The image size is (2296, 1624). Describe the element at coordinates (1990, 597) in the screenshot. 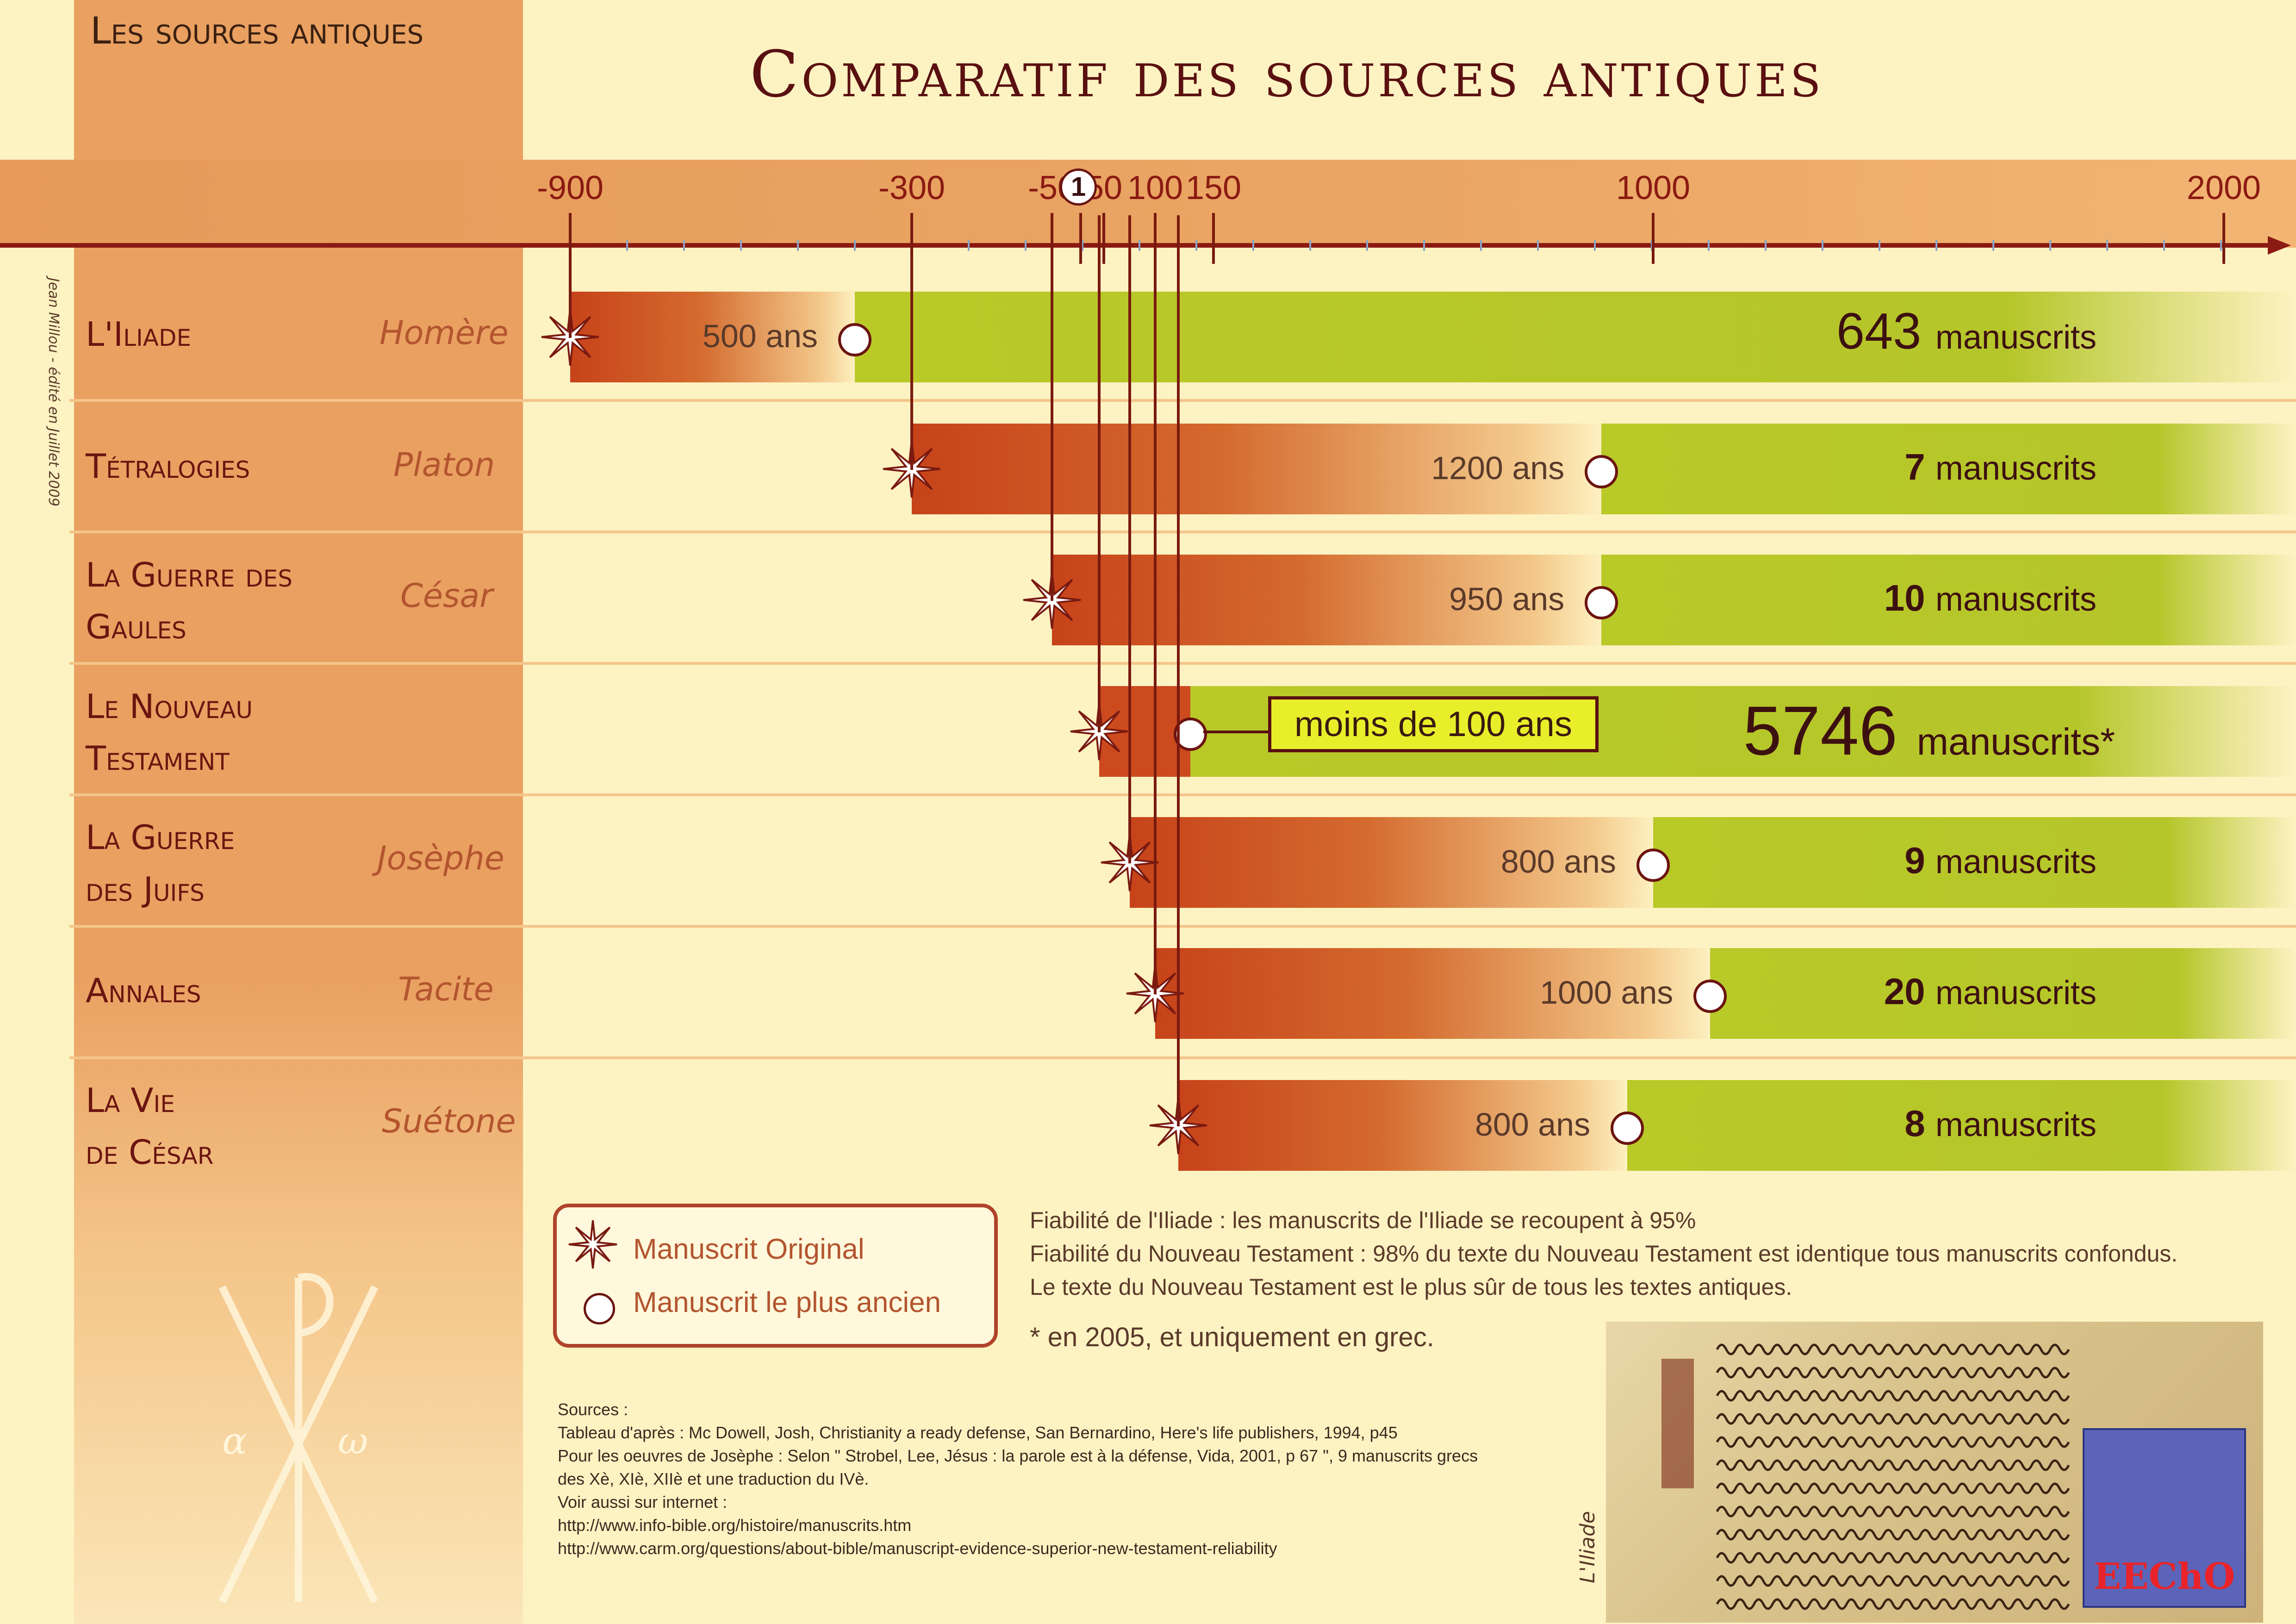

I see `manuscript-count: 10 manuscrits` at that location.